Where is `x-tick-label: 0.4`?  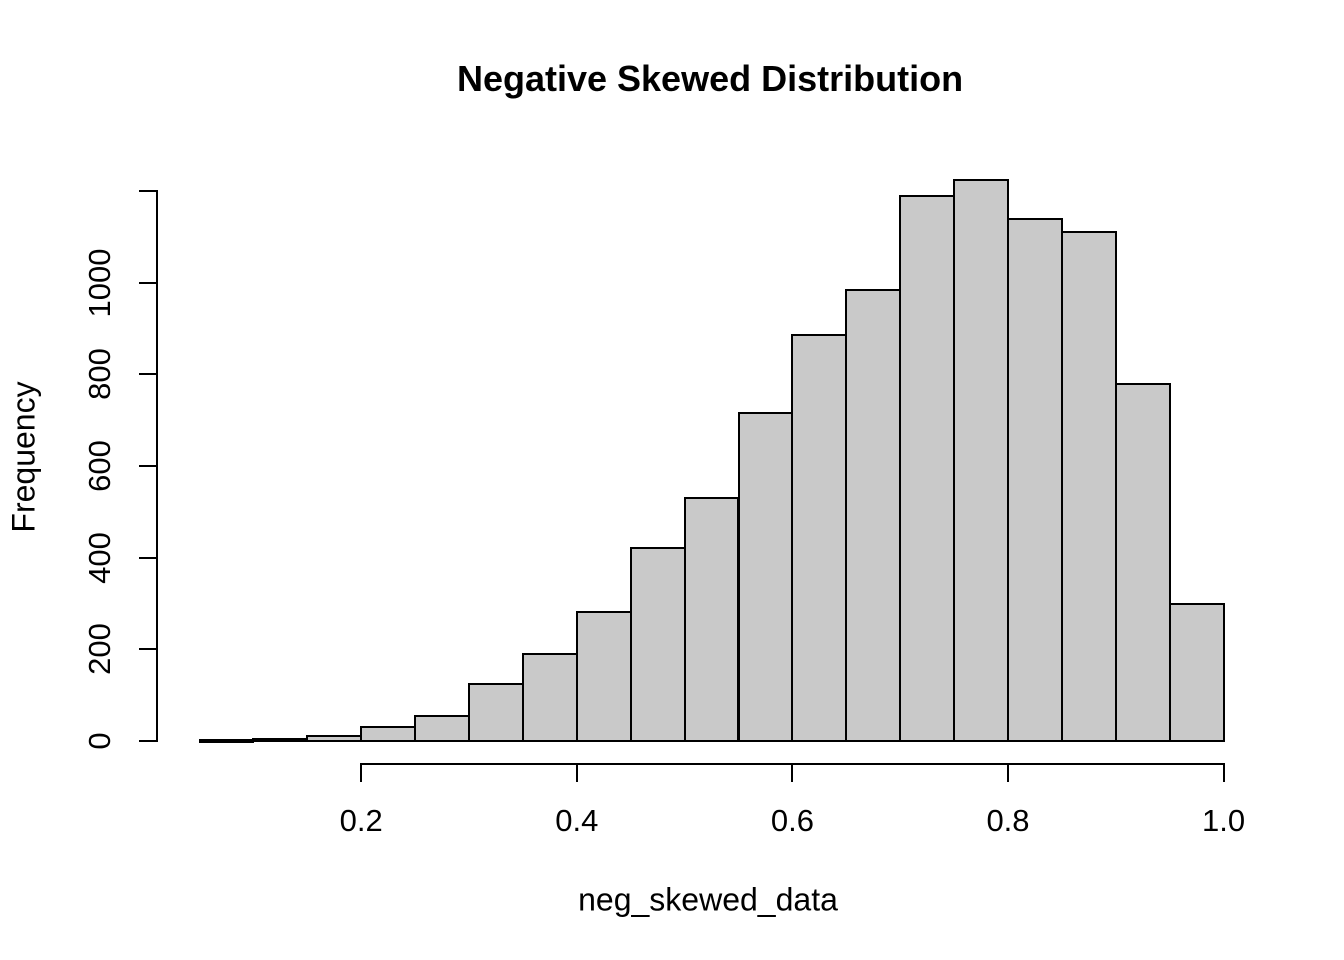
x-tick-label: 0.4 is located at coordinates (577, 820).